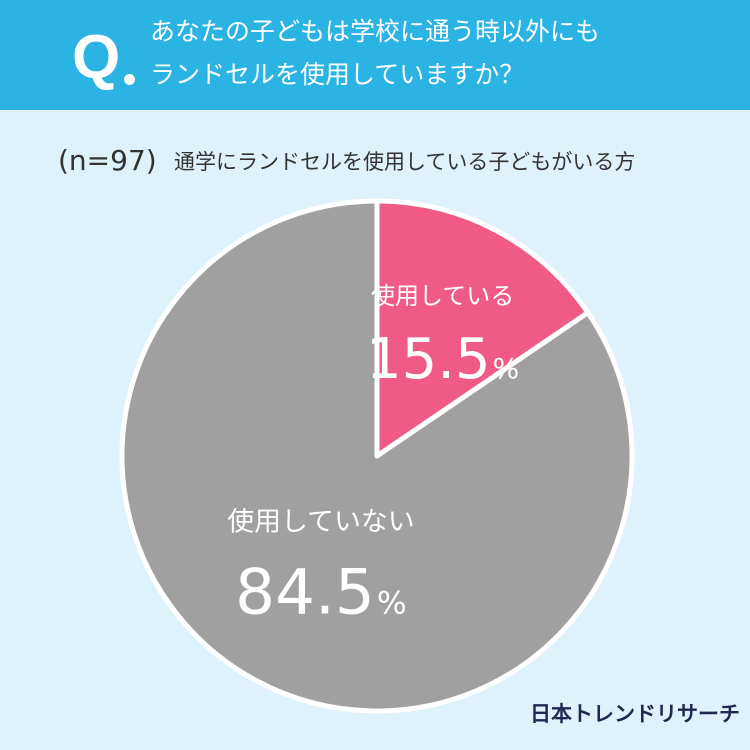 Image resolution: width=750 pixels, height=750 pixels. Describe the element at coordinates (320, 522) in the screenshot. I see `slice-label: 使用していない` at that location.